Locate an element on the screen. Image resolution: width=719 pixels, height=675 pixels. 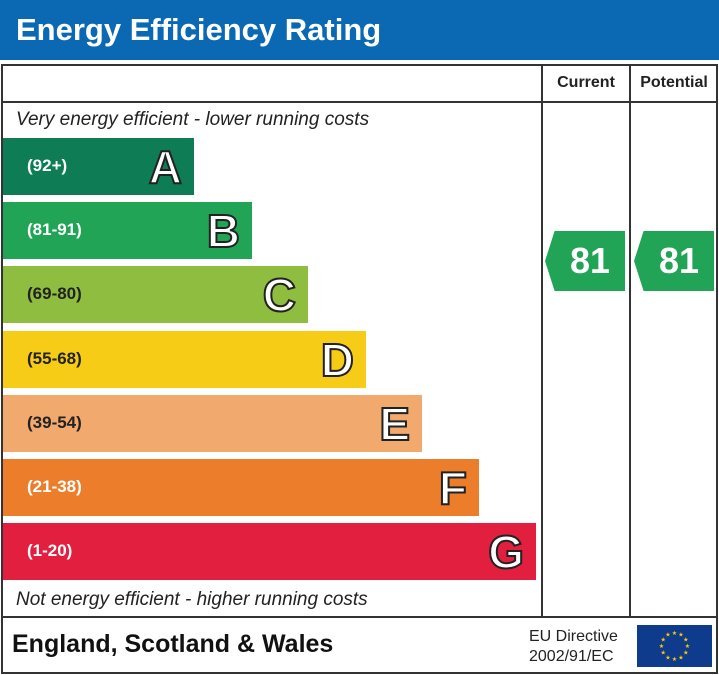
band-range: (92+) is located at coordinates (47, 165).